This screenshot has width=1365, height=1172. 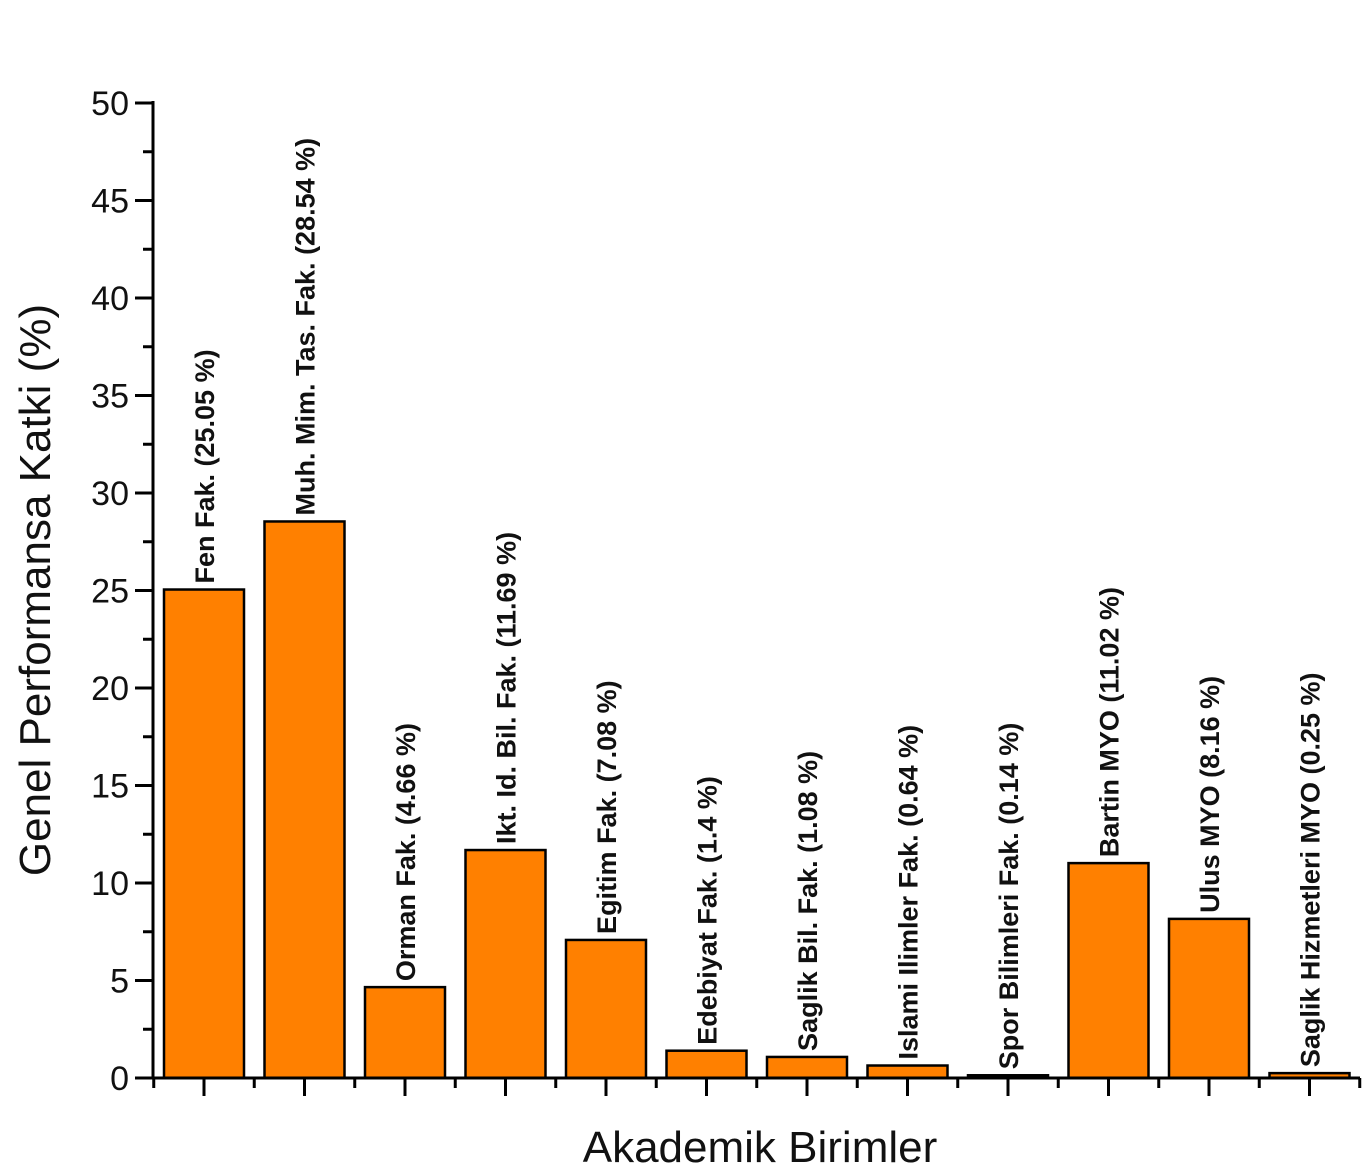 I want to click on bar-label: Egitim Fak. (7.08 %), so click(x=607, y=807).